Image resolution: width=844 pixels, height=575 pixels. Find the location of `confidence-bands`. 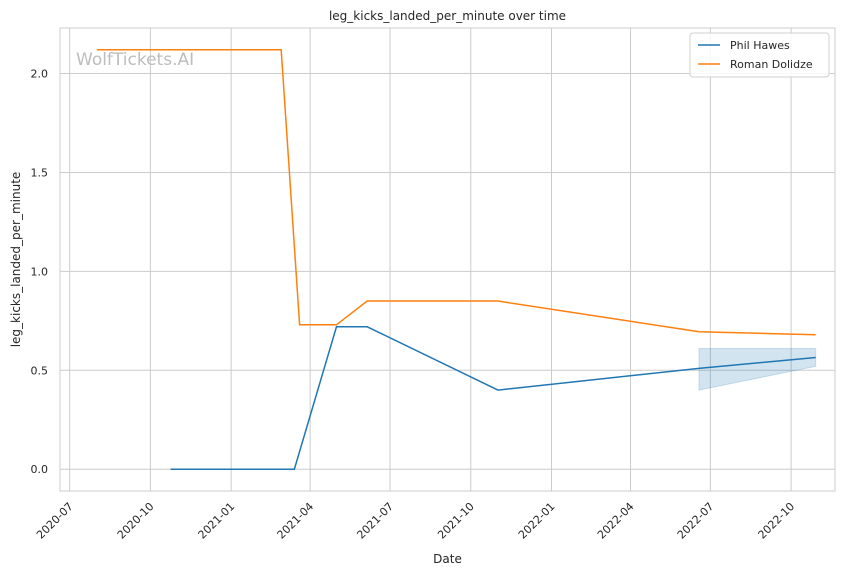

confidence-bands is located at coordinates (757, 369).